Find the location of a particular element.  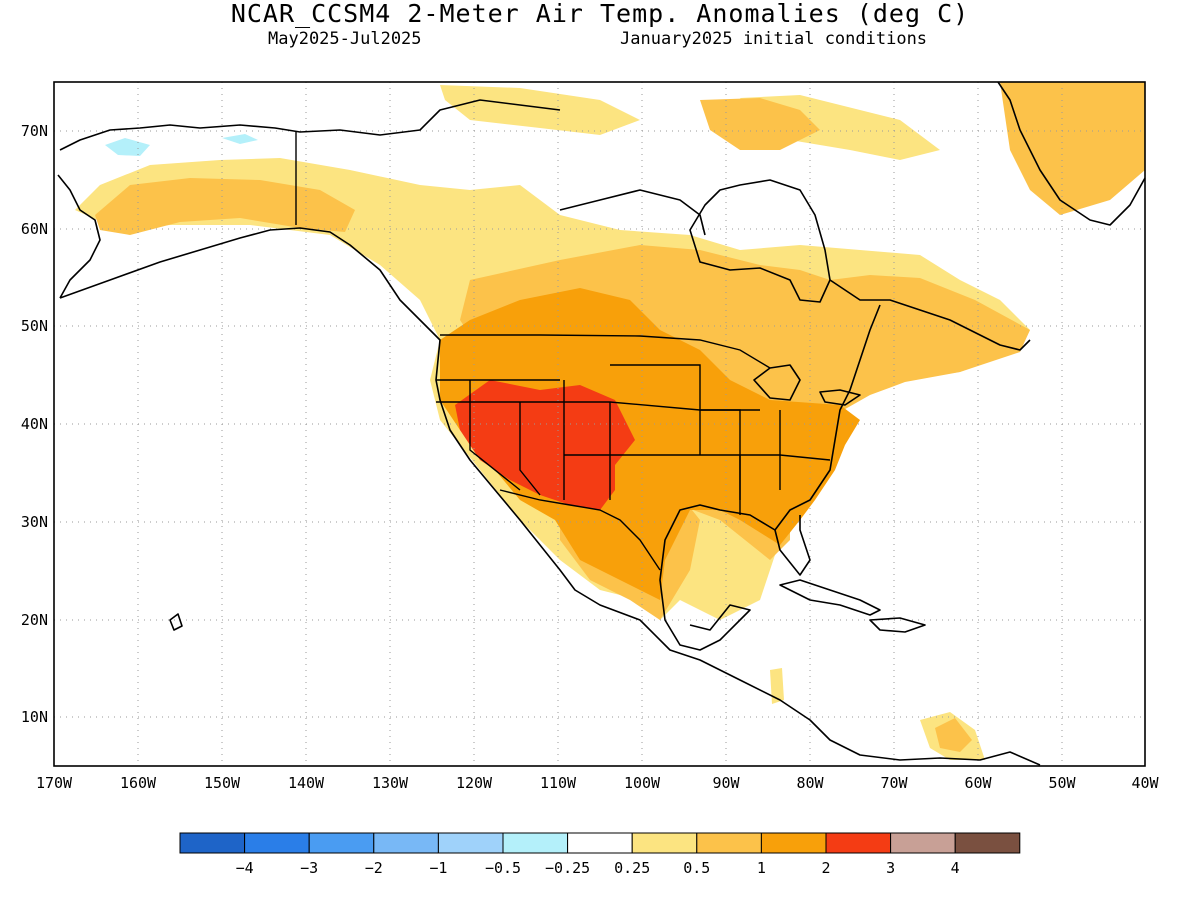

forecast-period: May2025-Jul2025 is located at coordinates (345, 39).